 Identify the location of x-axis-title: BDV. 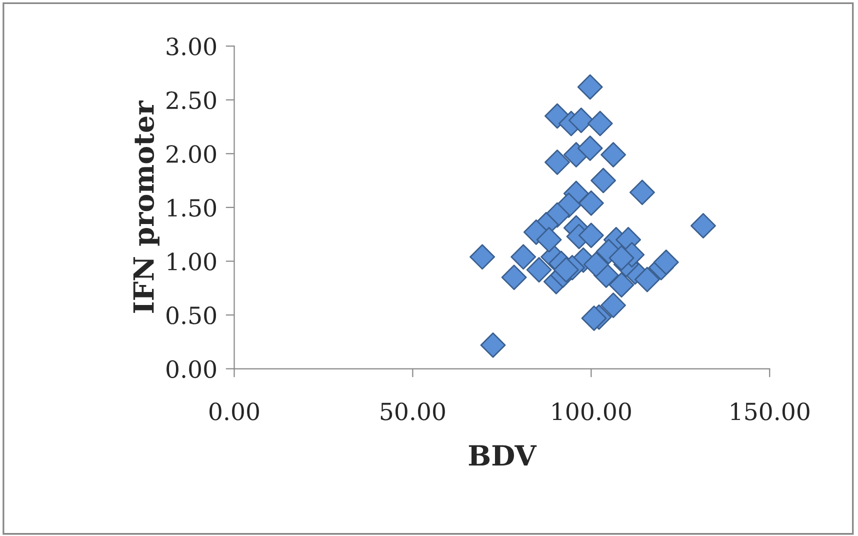
(502, 455).